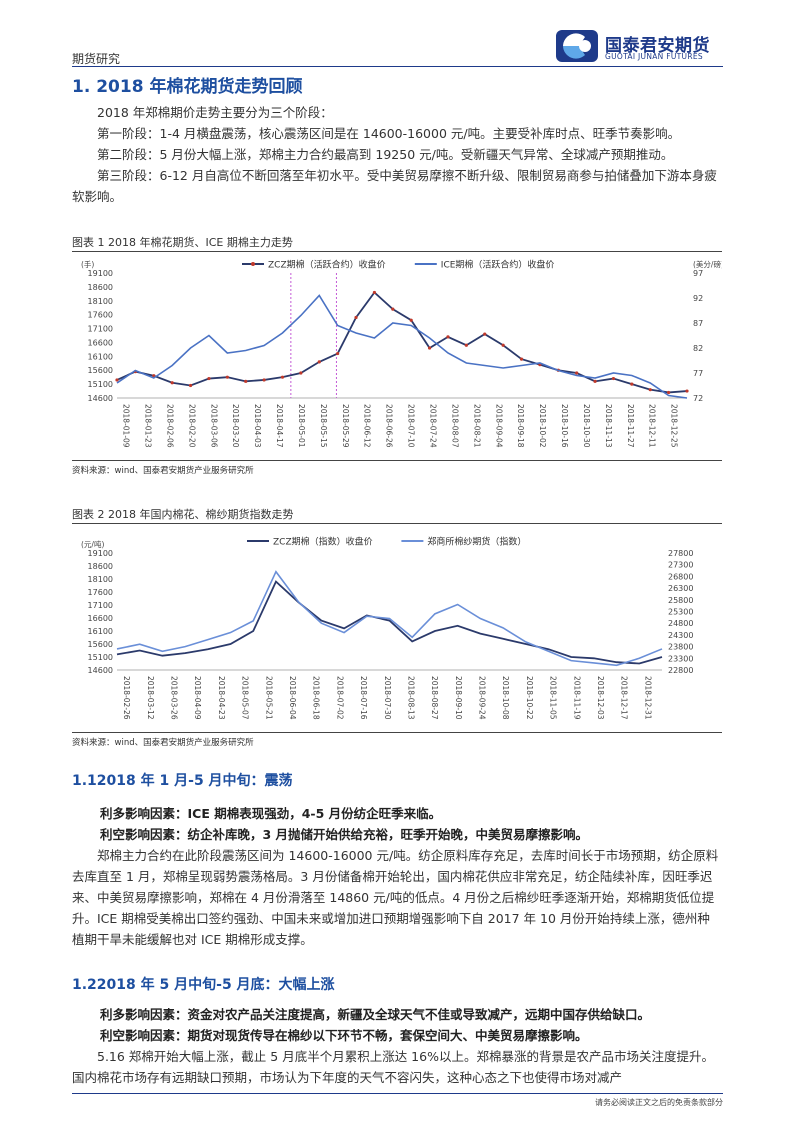 This screenshot has width=793, height=1122. What do you see at coordinates (100, 566) in the screenshot?
I see `y-tick-label-left: 18600` at bounding box center [100, 566].